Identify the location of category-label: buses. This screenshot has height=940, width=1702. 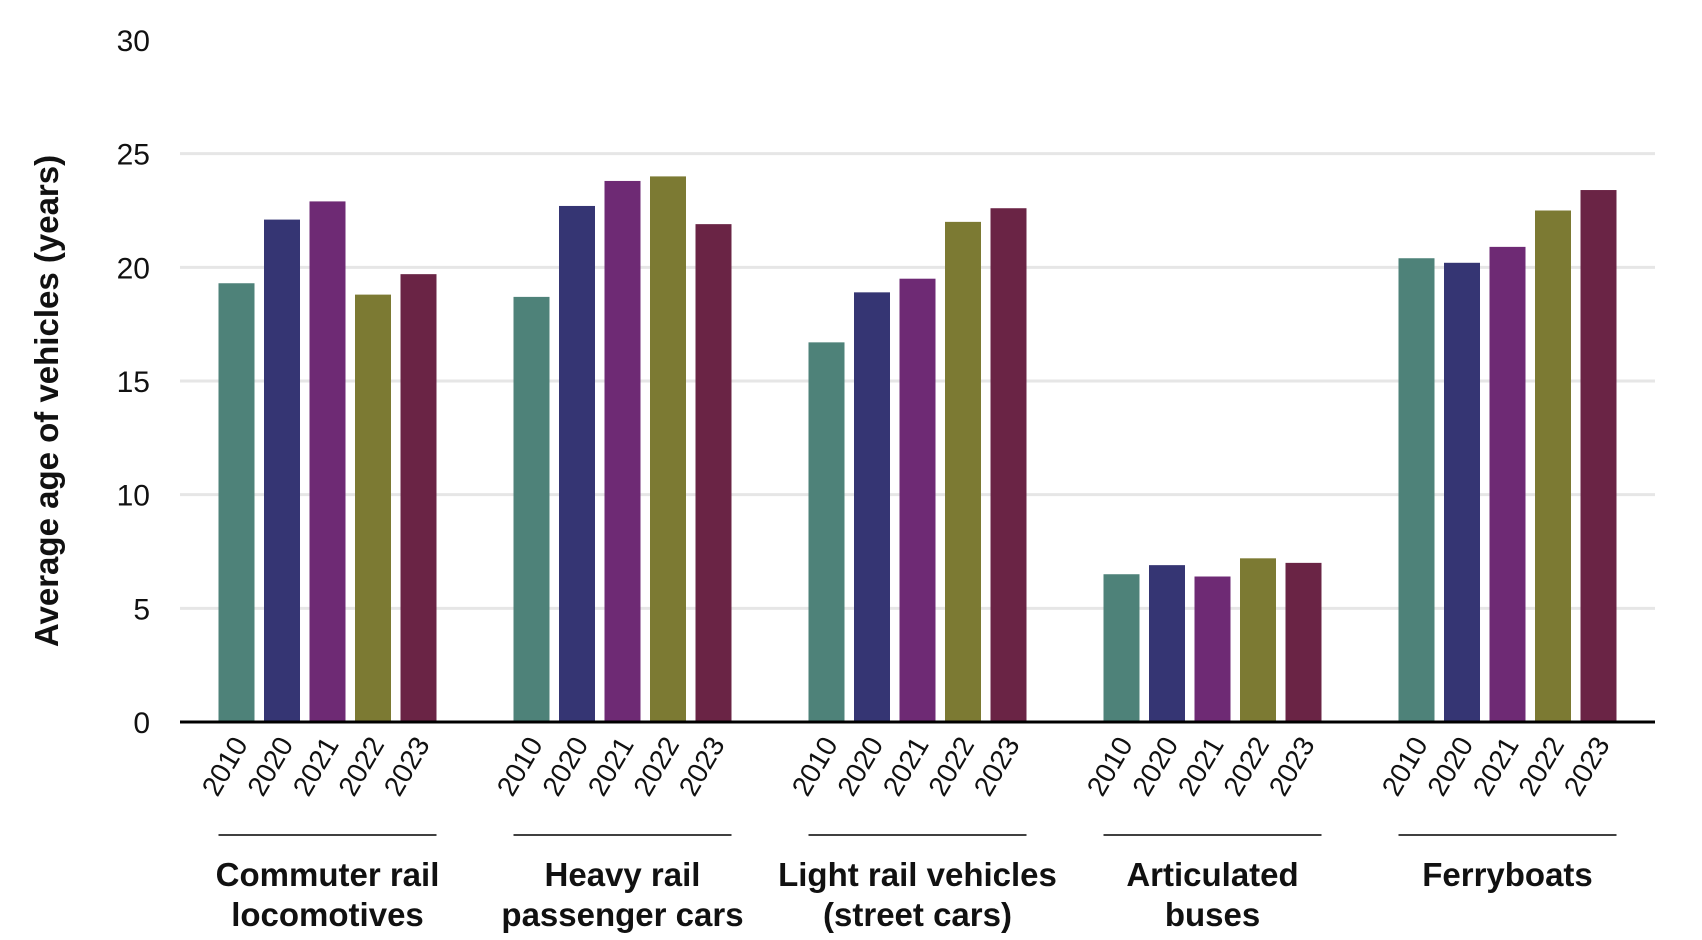
(1212, 914).